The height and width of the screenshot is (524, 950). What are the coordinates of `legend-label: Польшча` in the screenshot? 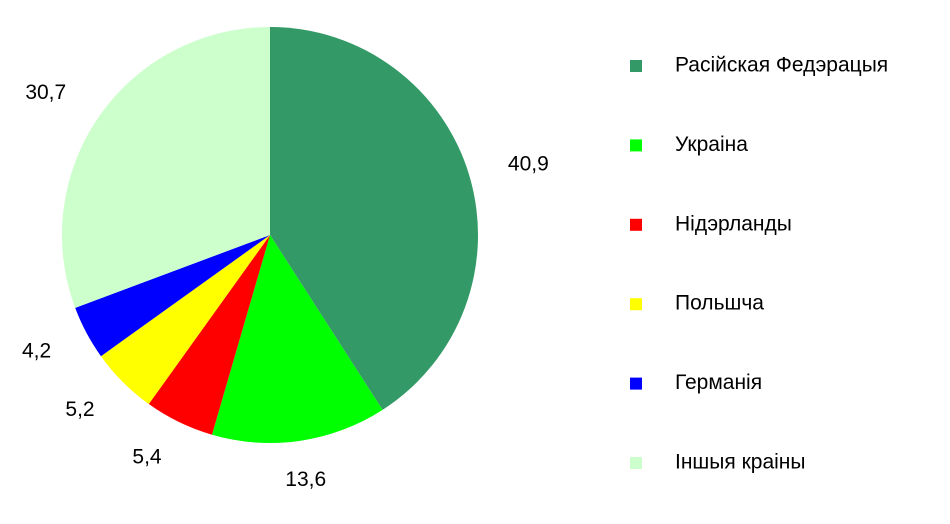 It's located at (719, 303).